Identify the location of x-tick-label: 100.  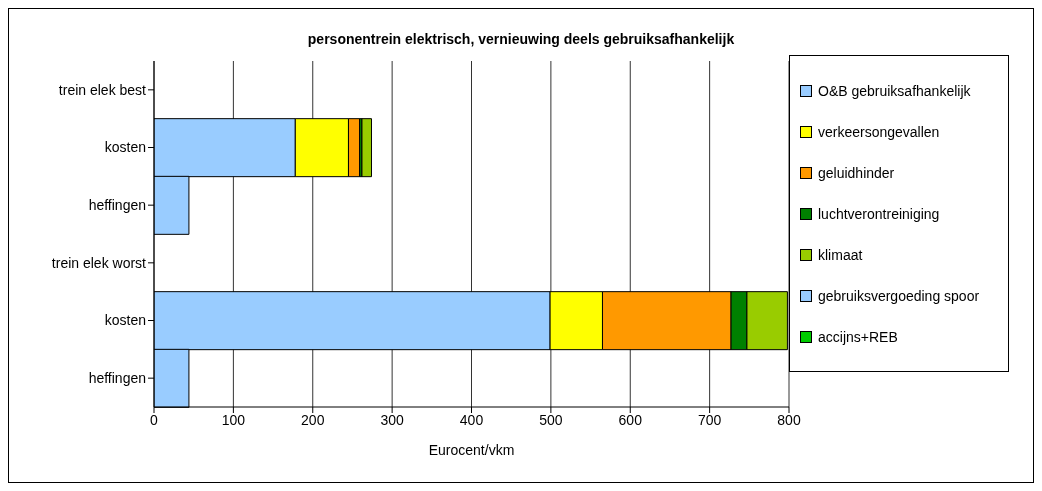
(233, 419).